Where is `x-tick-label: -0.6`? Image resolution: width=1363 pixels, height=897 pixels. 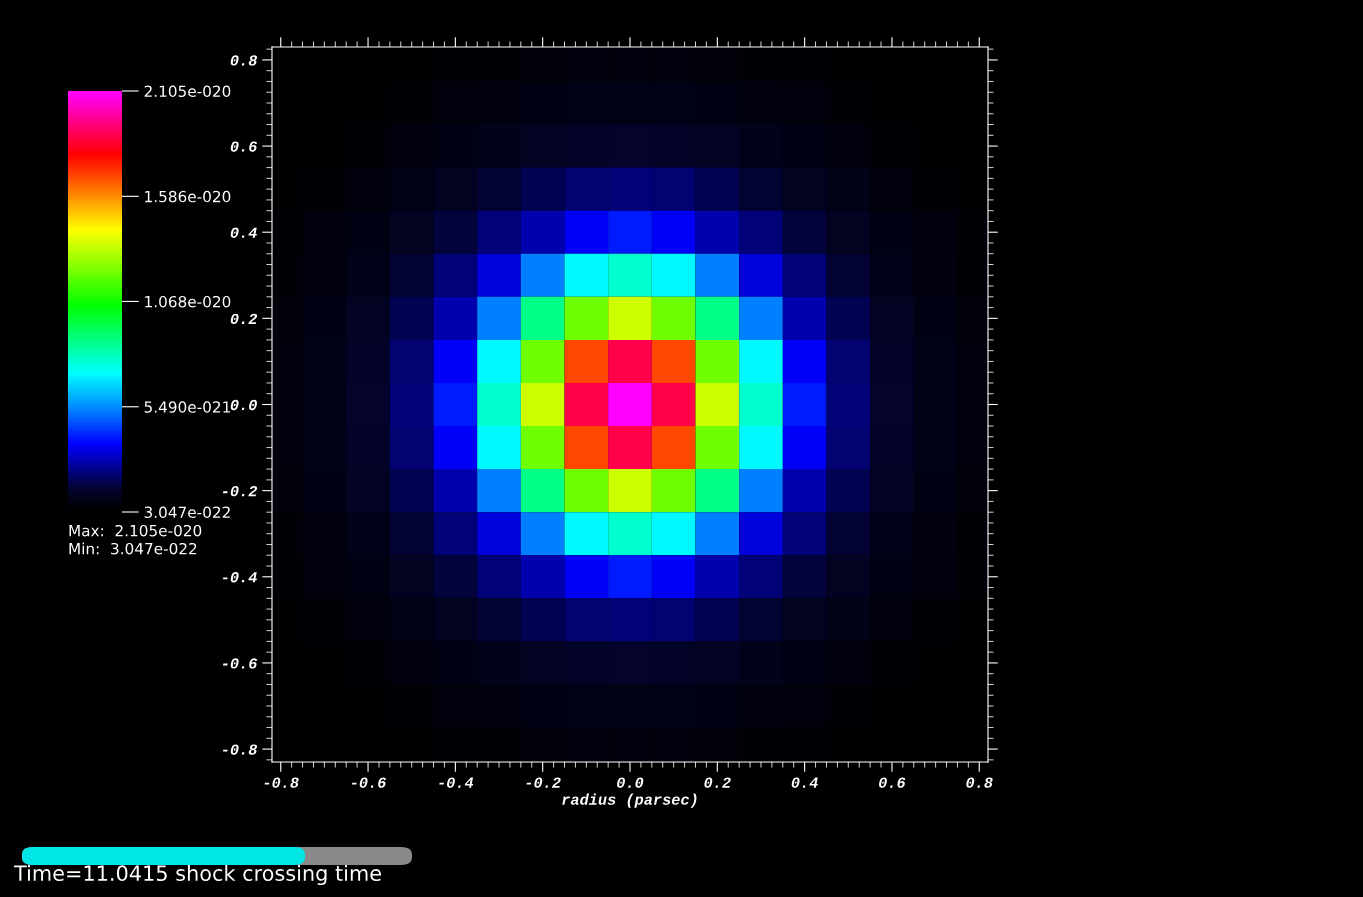
x-tick-label: -0.6 is located at coordinates (368, 782).